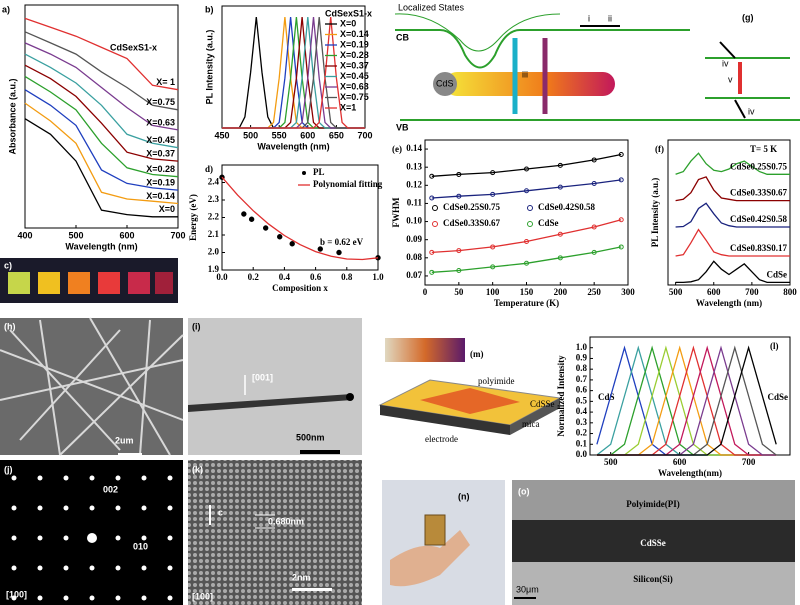 The image size is (800, 605). I want to click on y-tick-label: 0.13, so click(414, 166).